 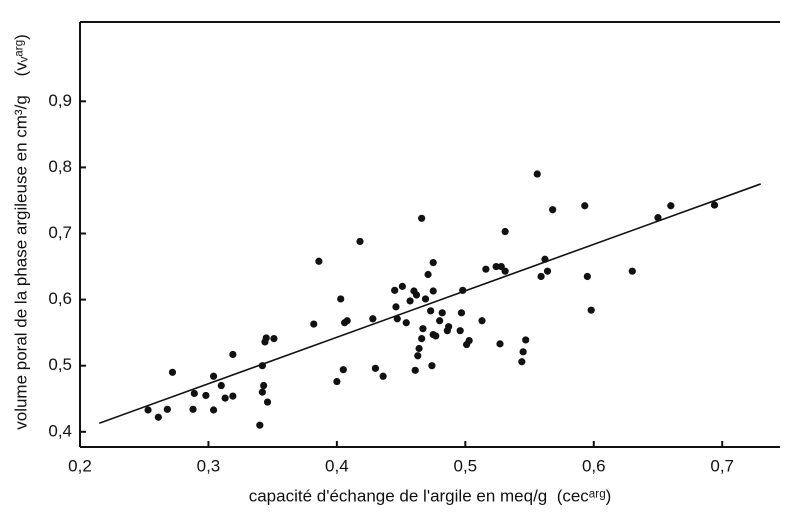 What do you see at coordinates (60, 232) in the screenshot?
I see `y-tick-label: 0,7` at bounding box center [60, 232].